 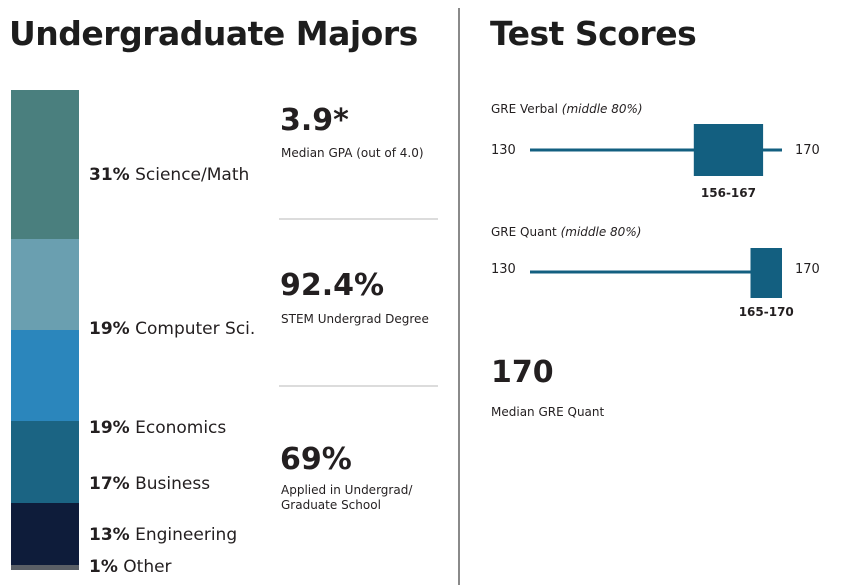 What do you see at coordinates (602, 109) in the screenshot?
I see `gre-verbal-subtitle: (middle 80%)` at bounding box center [602, 109].